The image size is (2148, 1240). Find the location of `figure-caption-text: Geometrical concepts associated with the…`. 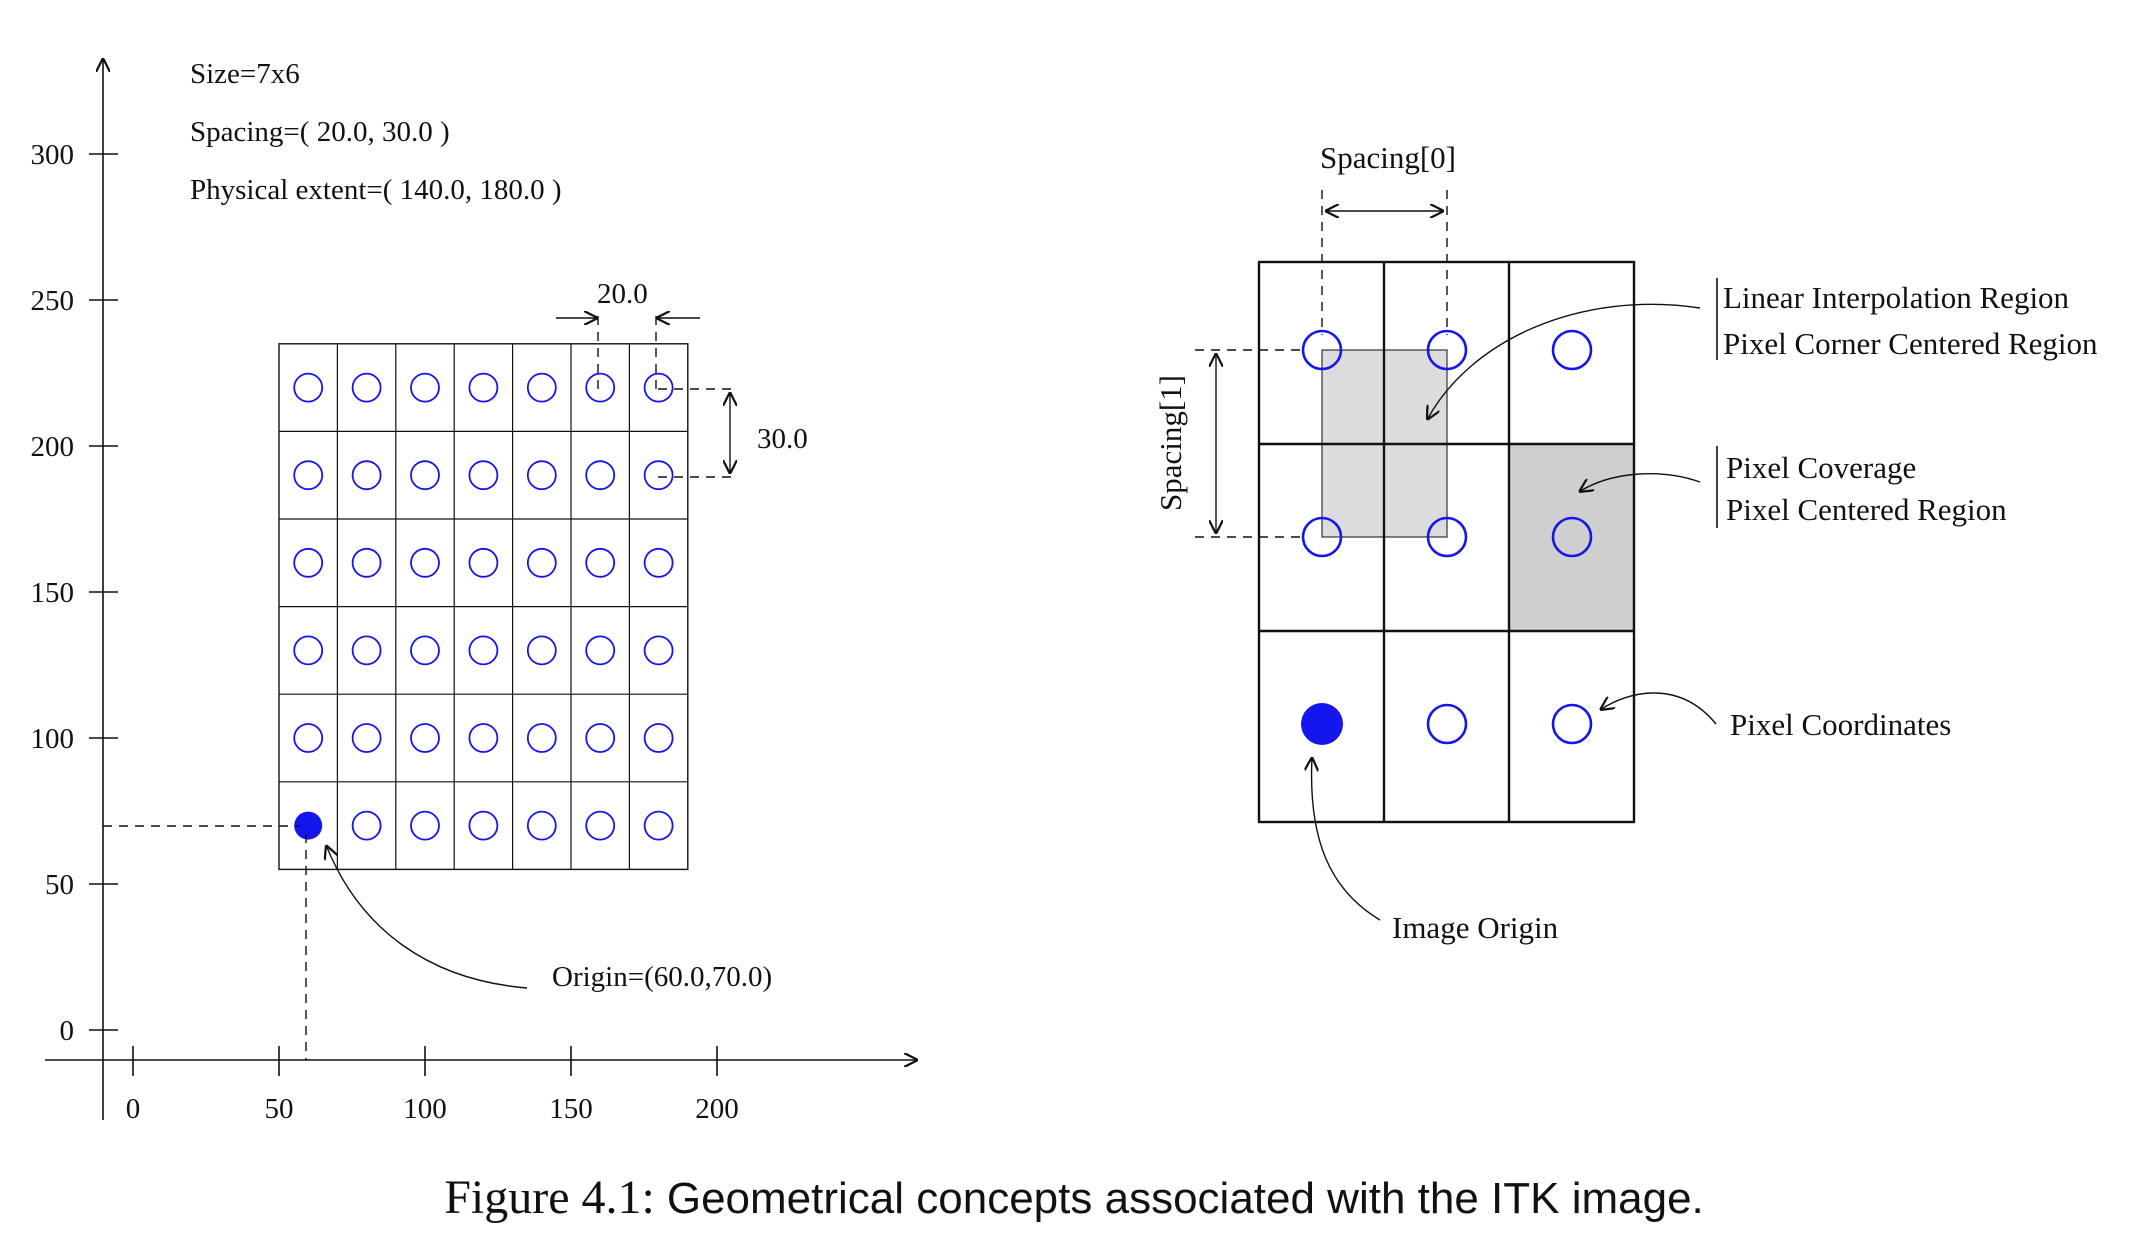

figure-caption-text: Geometrical concepts associated with the… is located at coordinates (1185, 1198).